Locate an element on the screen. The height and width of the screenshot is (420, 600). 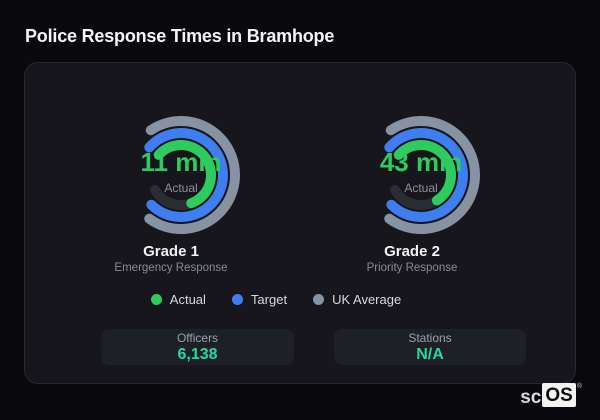
gauge-center-label-grade-1: Actual is located at coordinates (181, 188).